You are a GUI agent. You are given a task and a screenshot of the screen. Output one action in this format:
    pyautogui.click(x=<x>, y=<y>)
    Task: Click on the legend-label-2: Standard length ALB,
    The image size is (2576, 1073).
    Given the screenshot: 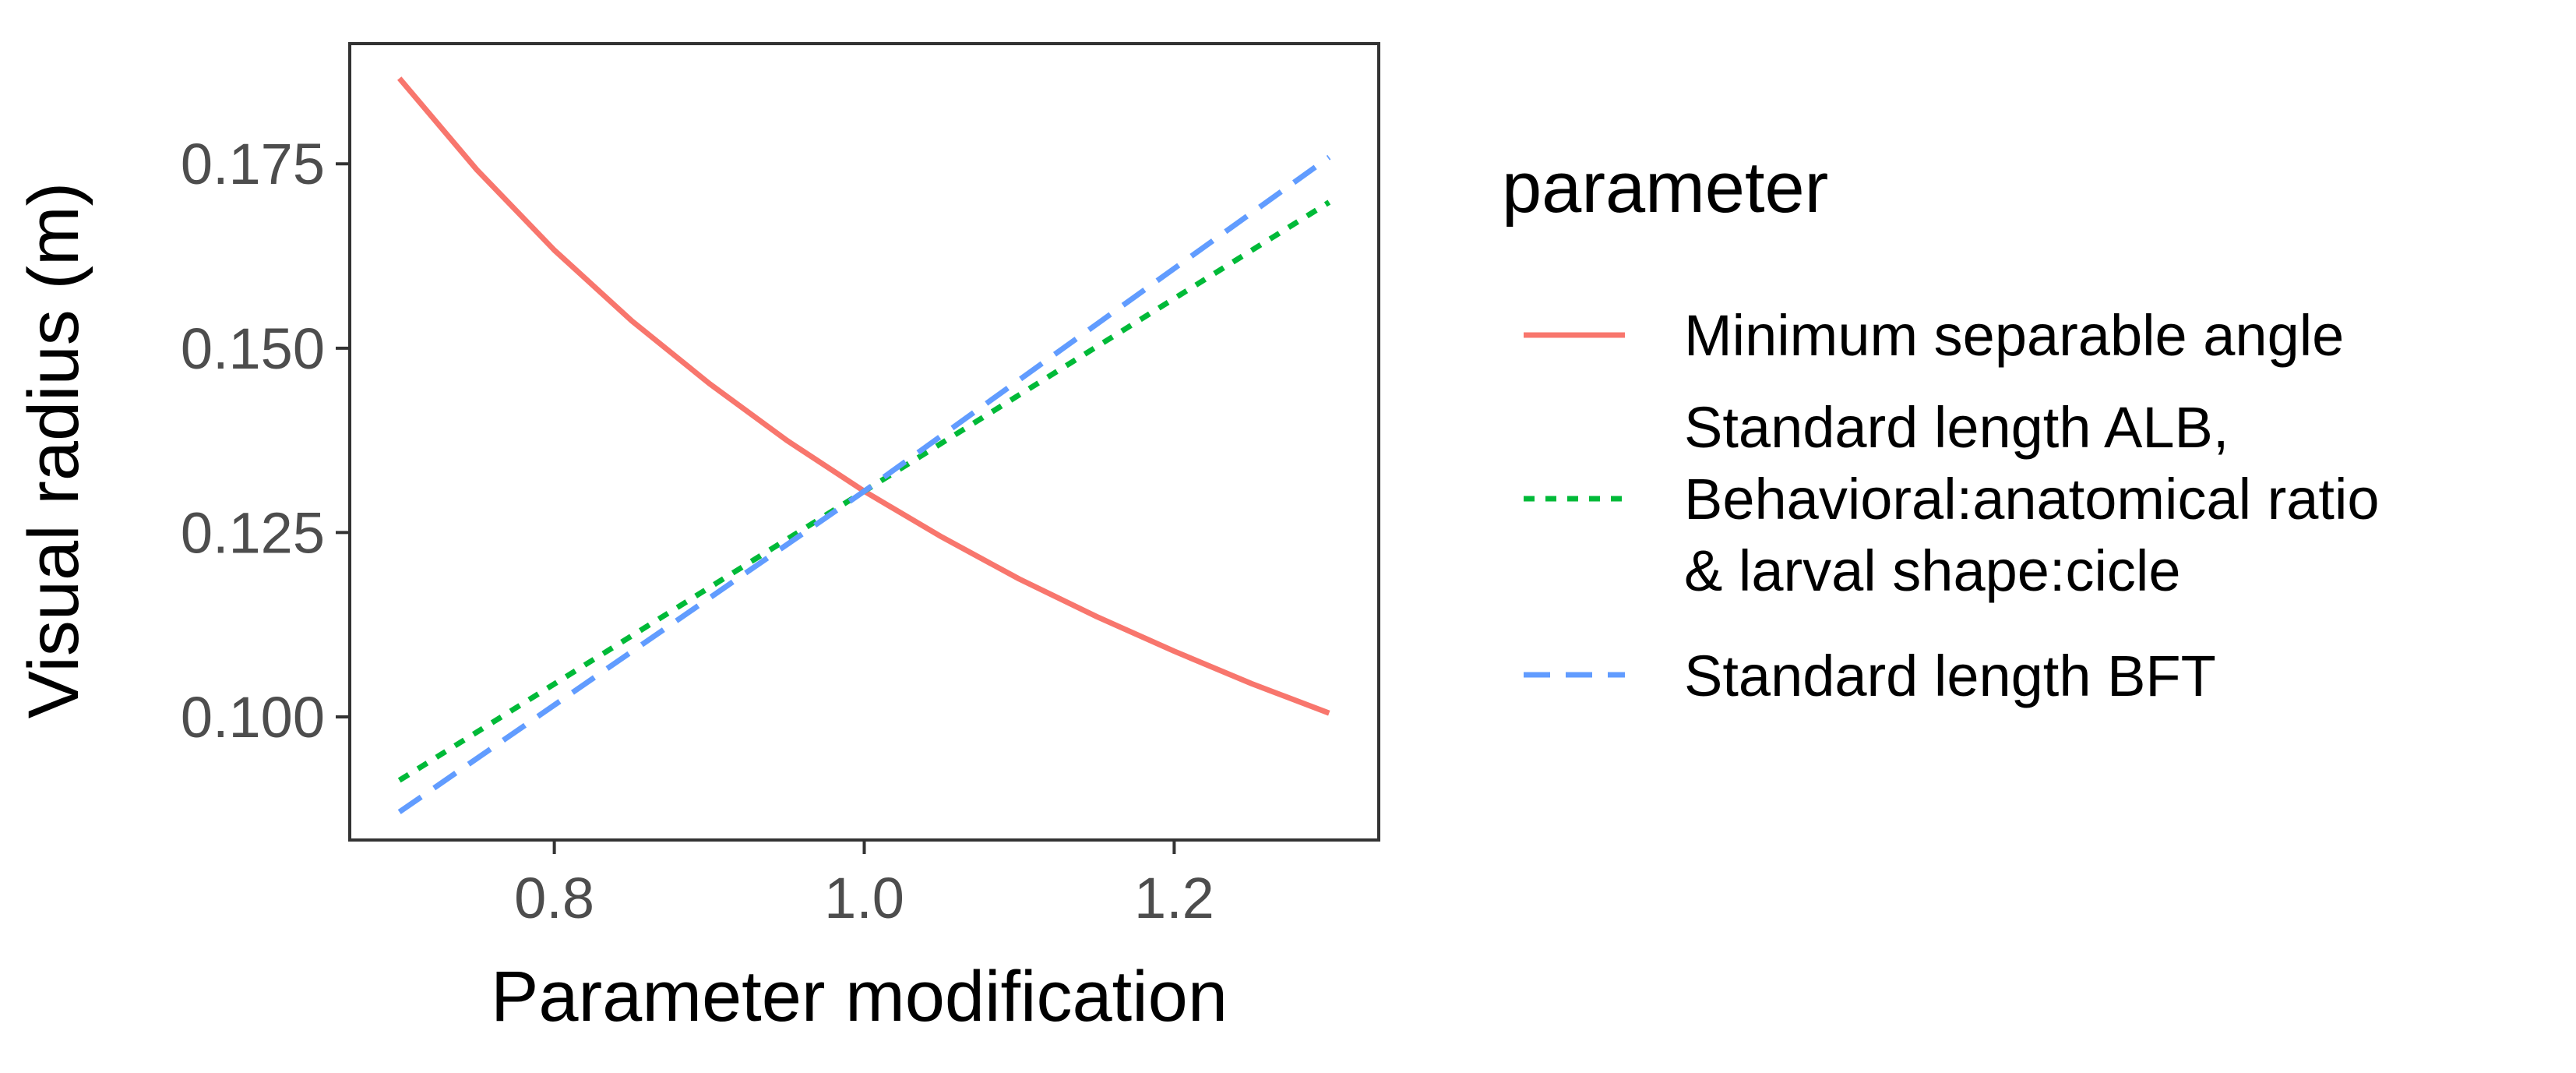 What is the action you would take?
    pyautogui.click(x=1957, y=428)
    